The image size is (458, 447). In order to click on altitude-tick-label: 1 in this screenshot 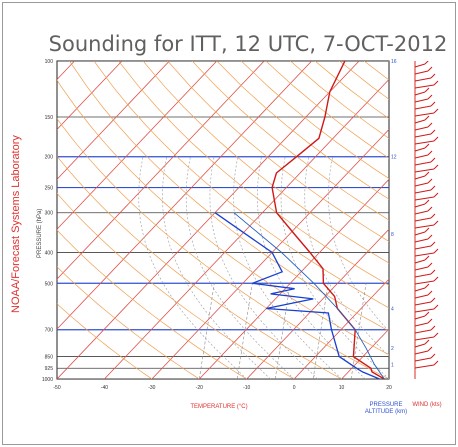, I will do `click(392, 365)`.